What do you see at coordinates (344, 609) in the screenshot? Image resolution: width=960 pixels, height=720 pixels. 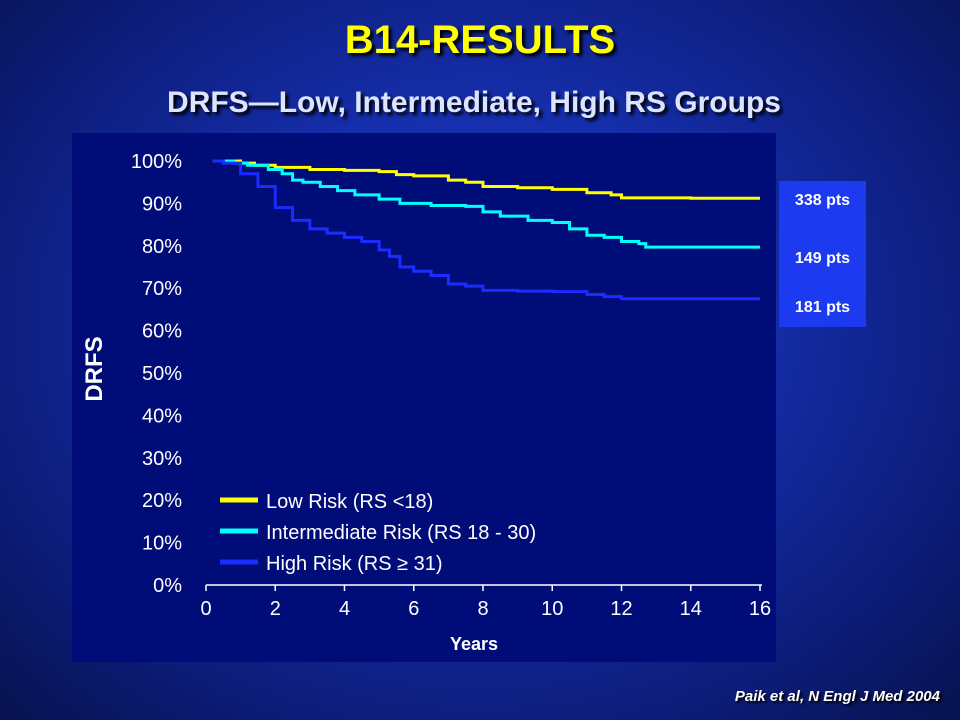 I see `x-tick-label: 4` at bounding box center [344, 609].